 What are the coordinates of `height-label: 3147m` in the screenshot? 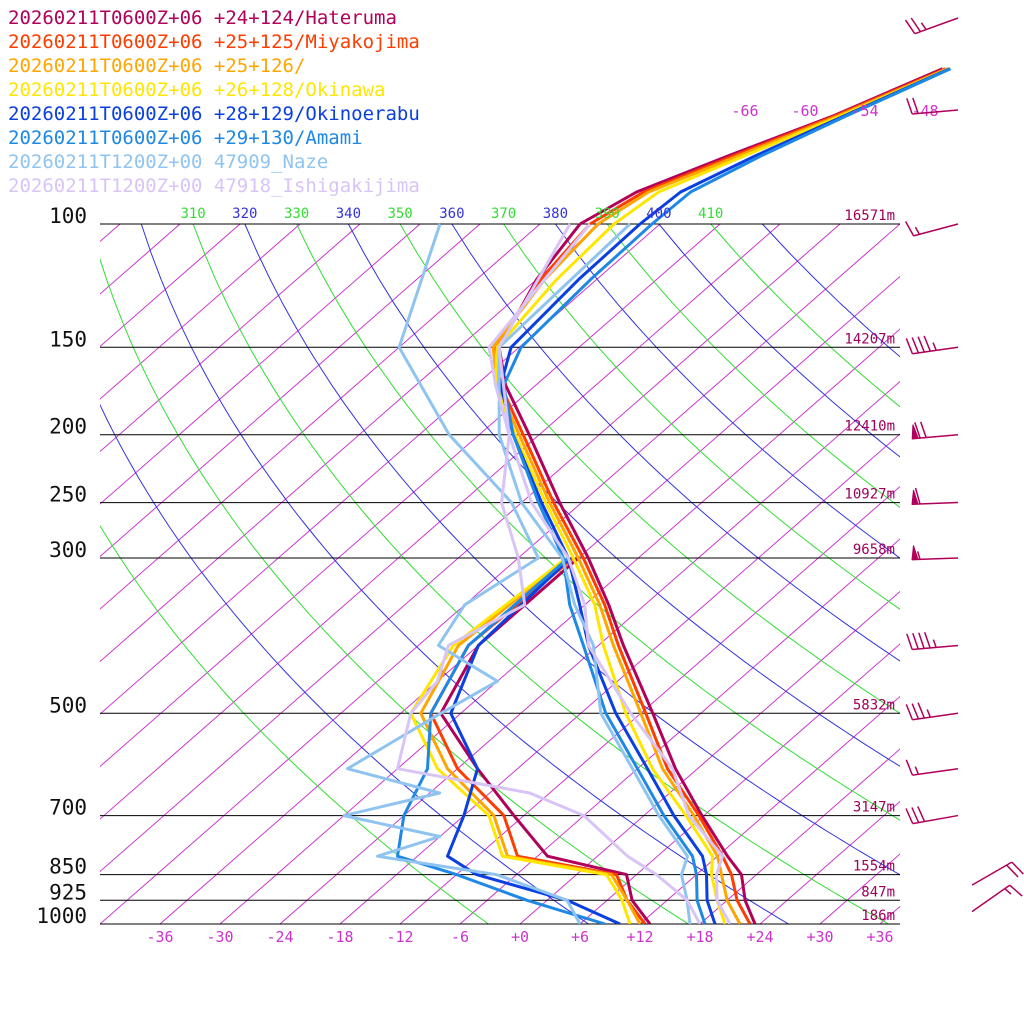 It's located at (874, 808).